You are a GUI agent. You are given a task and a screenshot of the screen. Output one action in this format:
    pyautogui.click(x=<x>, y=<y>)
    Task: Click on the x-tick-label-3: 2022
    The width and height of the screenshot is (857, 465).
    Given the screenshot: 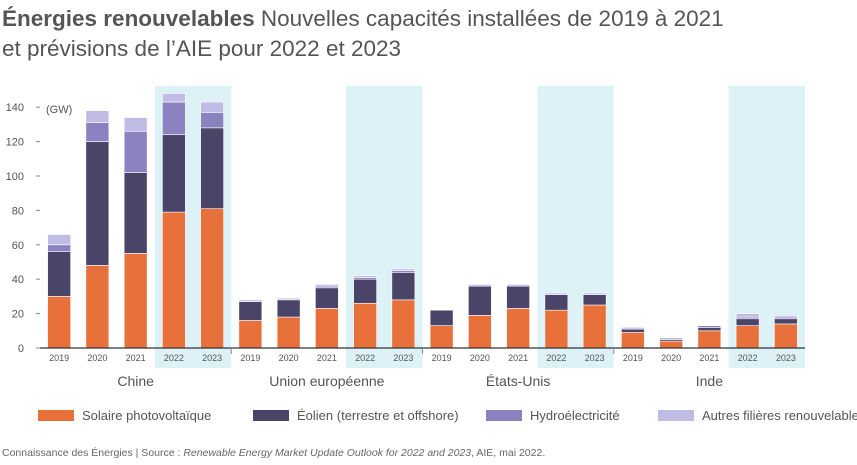 What is the action you would take?
    pyautogui.click(x=174, y=358)
    